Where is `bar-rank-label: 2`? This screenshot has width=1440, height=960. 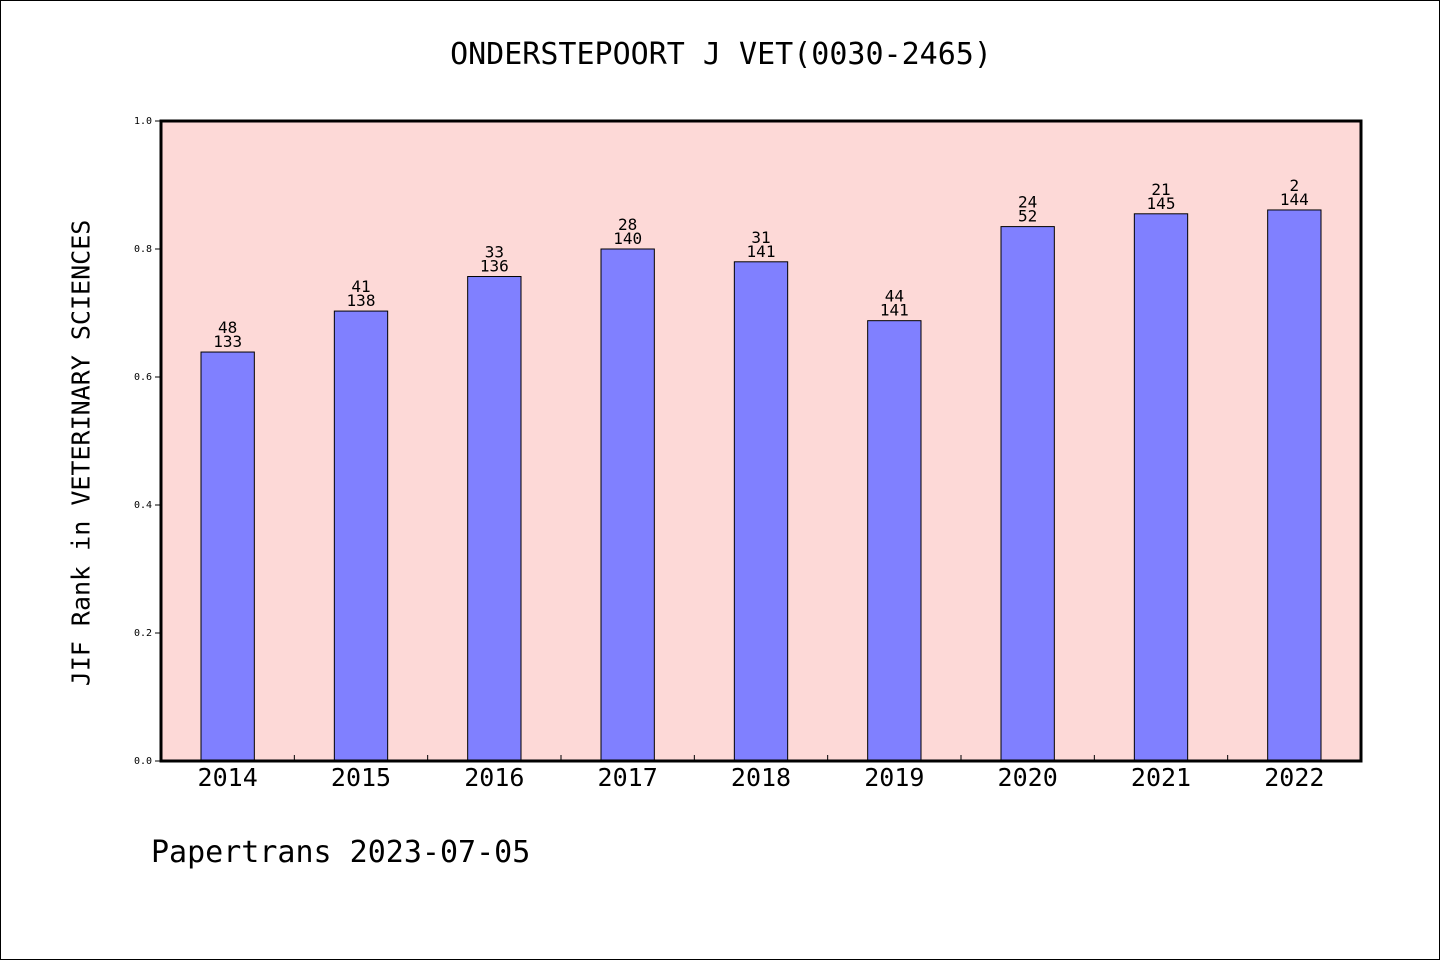 bar-rank-label: 2 is located at coordinates (1295, 185).